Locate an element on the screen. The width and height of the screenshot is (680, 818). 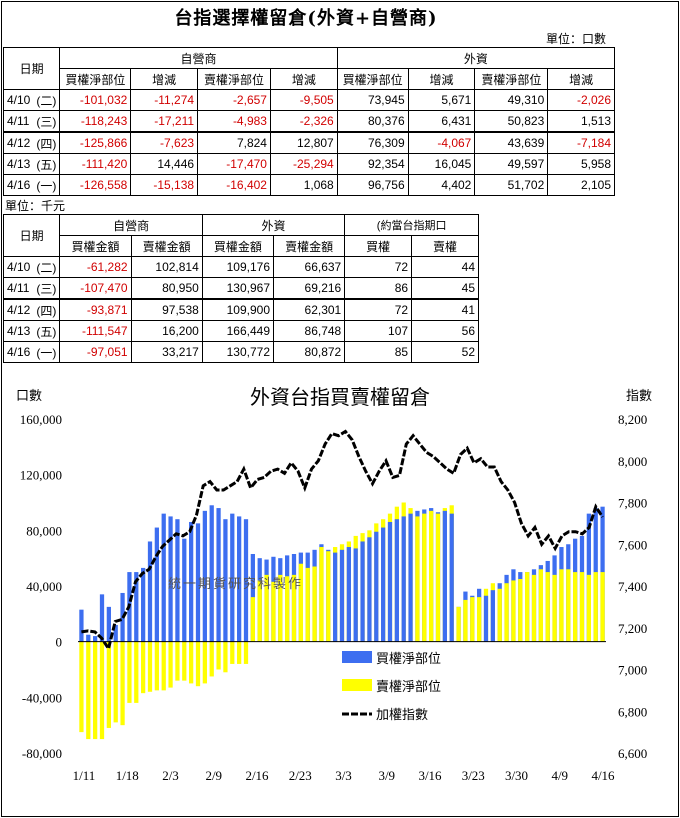
y-tick-label: 0 is located at coordinates (59, 642).